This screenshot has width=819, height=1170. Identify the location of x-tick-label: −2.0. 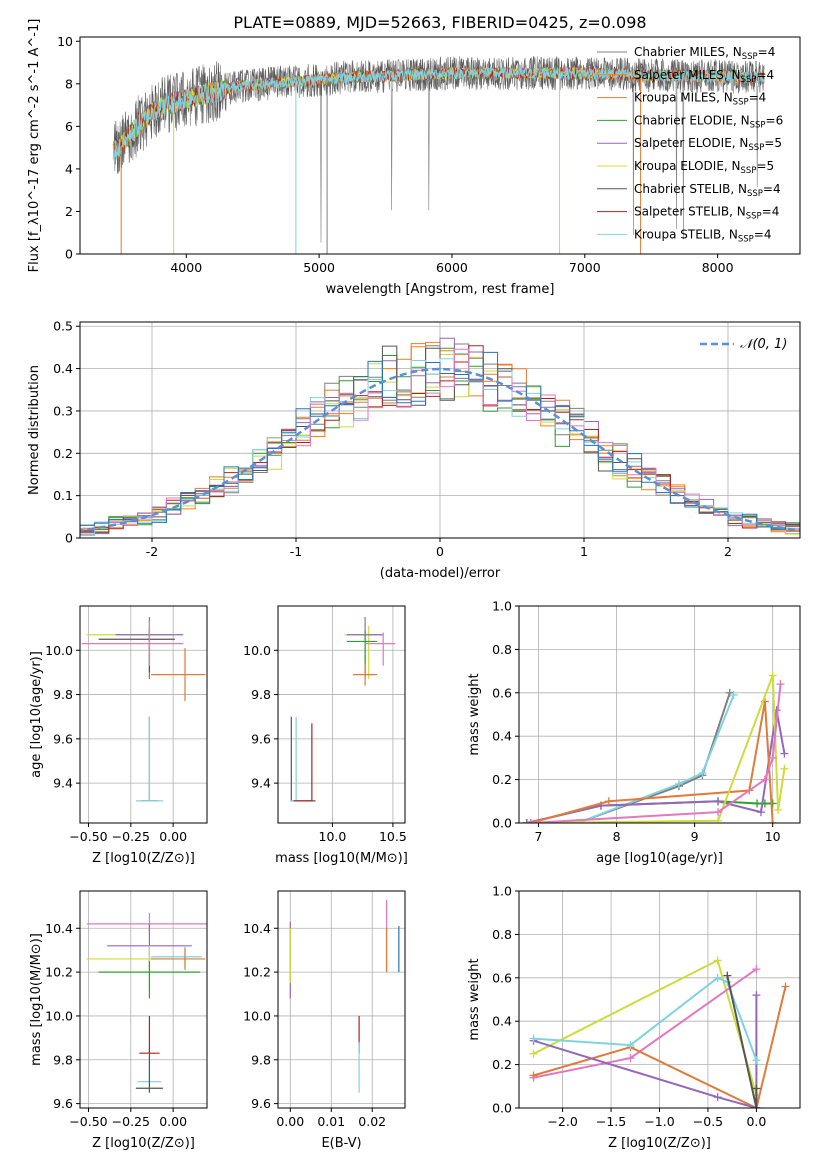
(562, 1121).